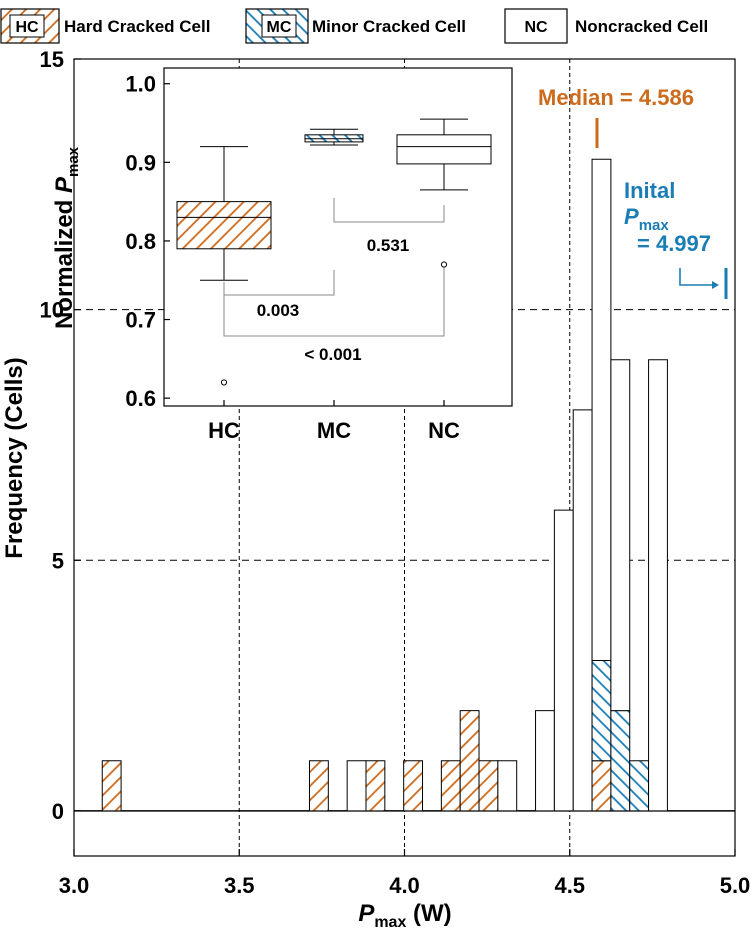 The height and width of the screenshot is (931, 750). I want to click on x-tick-label: 4.5, so click(569, 885).